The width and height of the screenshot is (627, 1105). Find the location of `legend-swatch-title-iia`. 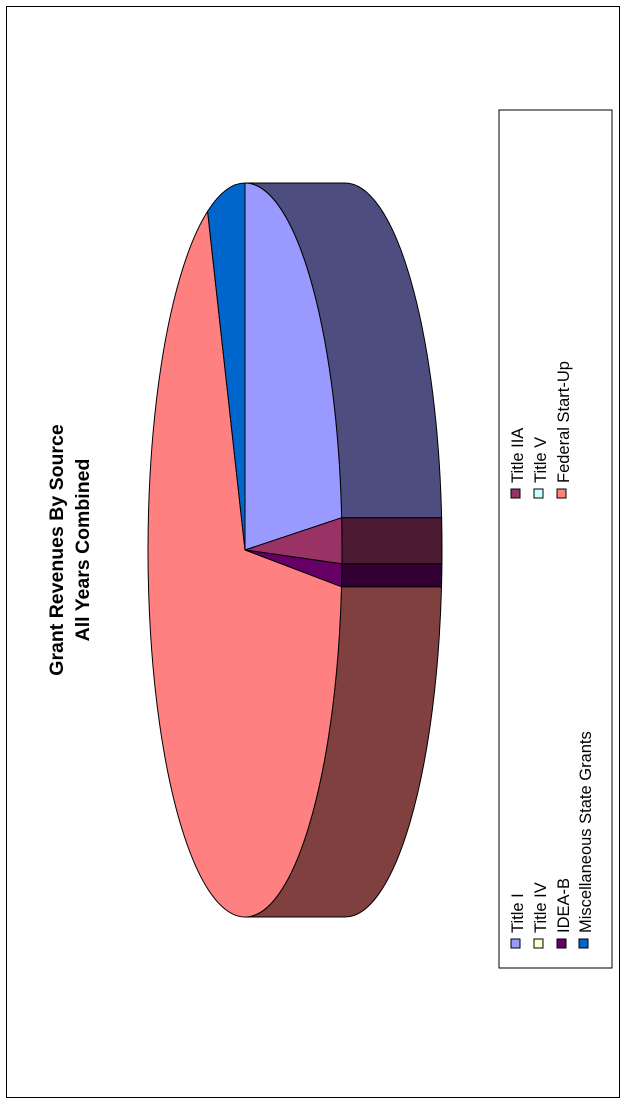

legend-swatch-title-iia is located at coordinates (515, 493).